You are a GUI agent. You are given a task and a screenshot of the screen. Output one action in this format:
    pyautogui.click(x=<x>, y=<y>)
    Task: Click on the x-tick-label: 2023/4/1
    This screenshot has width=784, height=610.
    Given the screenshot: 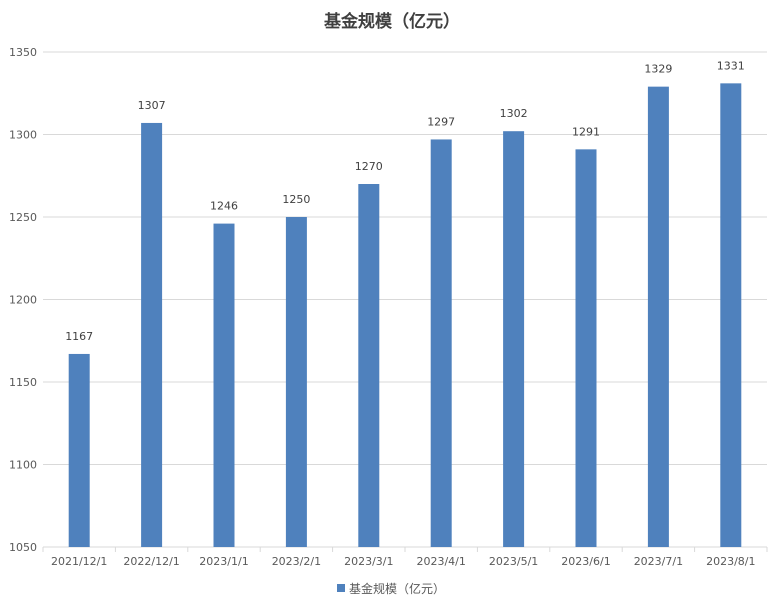 What is the action you would take?
    pyautogui.click(x=440, y=561)
    